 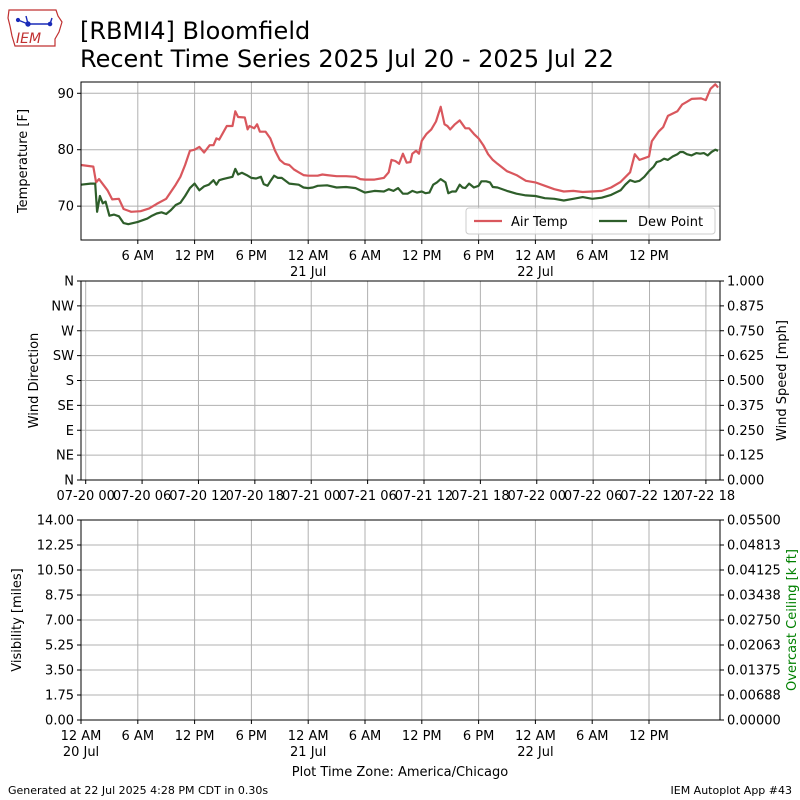 I want to click on ceiling-y-tick-label: 0.02750, so click(x=754, y=621).